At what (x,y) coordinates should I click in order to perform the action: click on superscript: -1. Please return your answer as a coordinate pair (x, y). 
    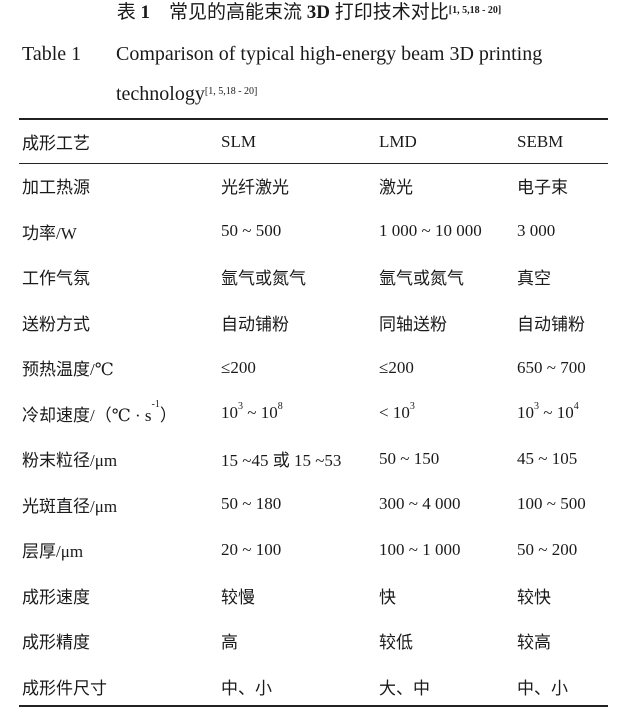
    Looking at the image, I should click on (155, 404).